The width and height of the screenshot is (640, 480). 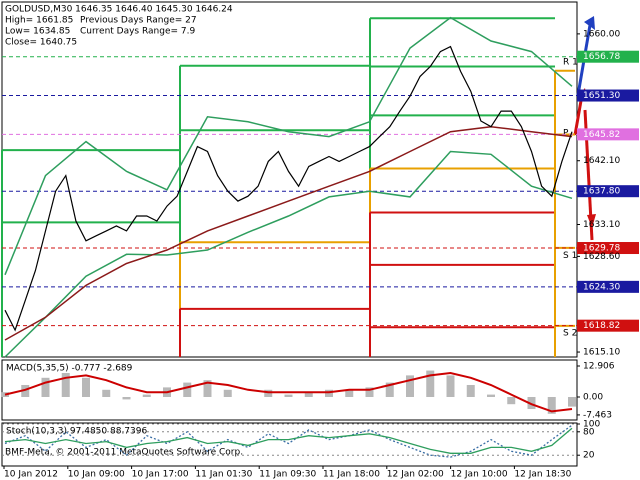 What do you see at coordinates (223, 475) in the screenshot?
I see `x-tick-label: 11 Jan 01:30` at bounding box center [223, 475].